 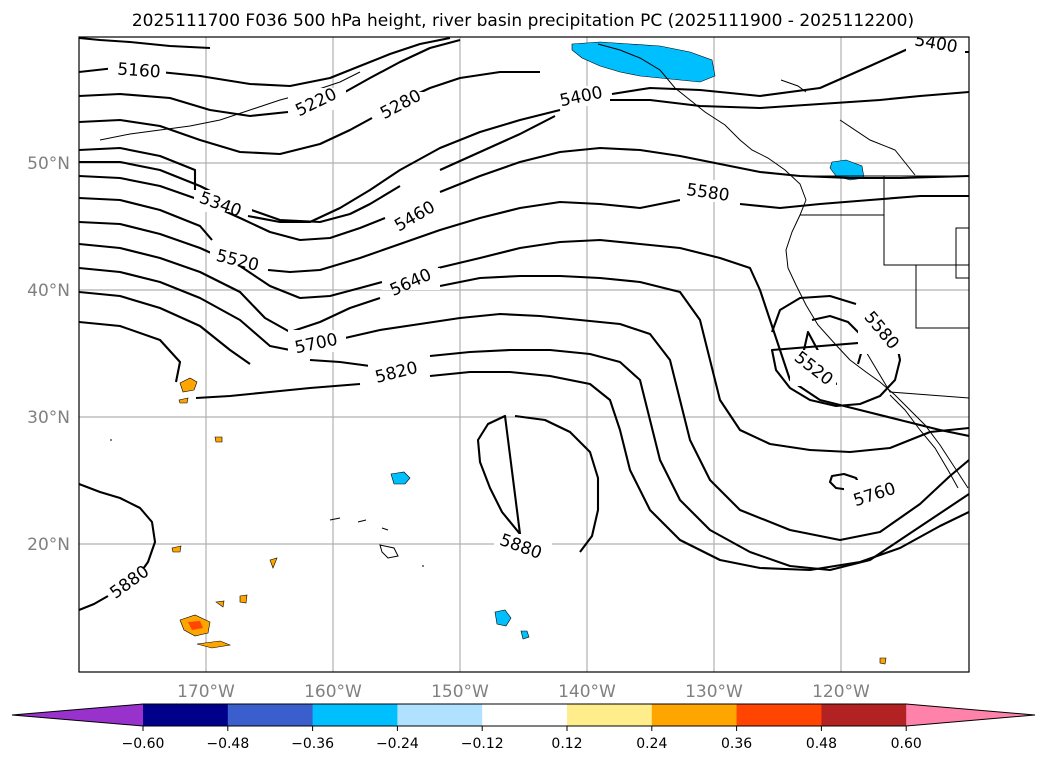 I want to click on lon-tick-label: 170°W, so click(x=206, y=692).